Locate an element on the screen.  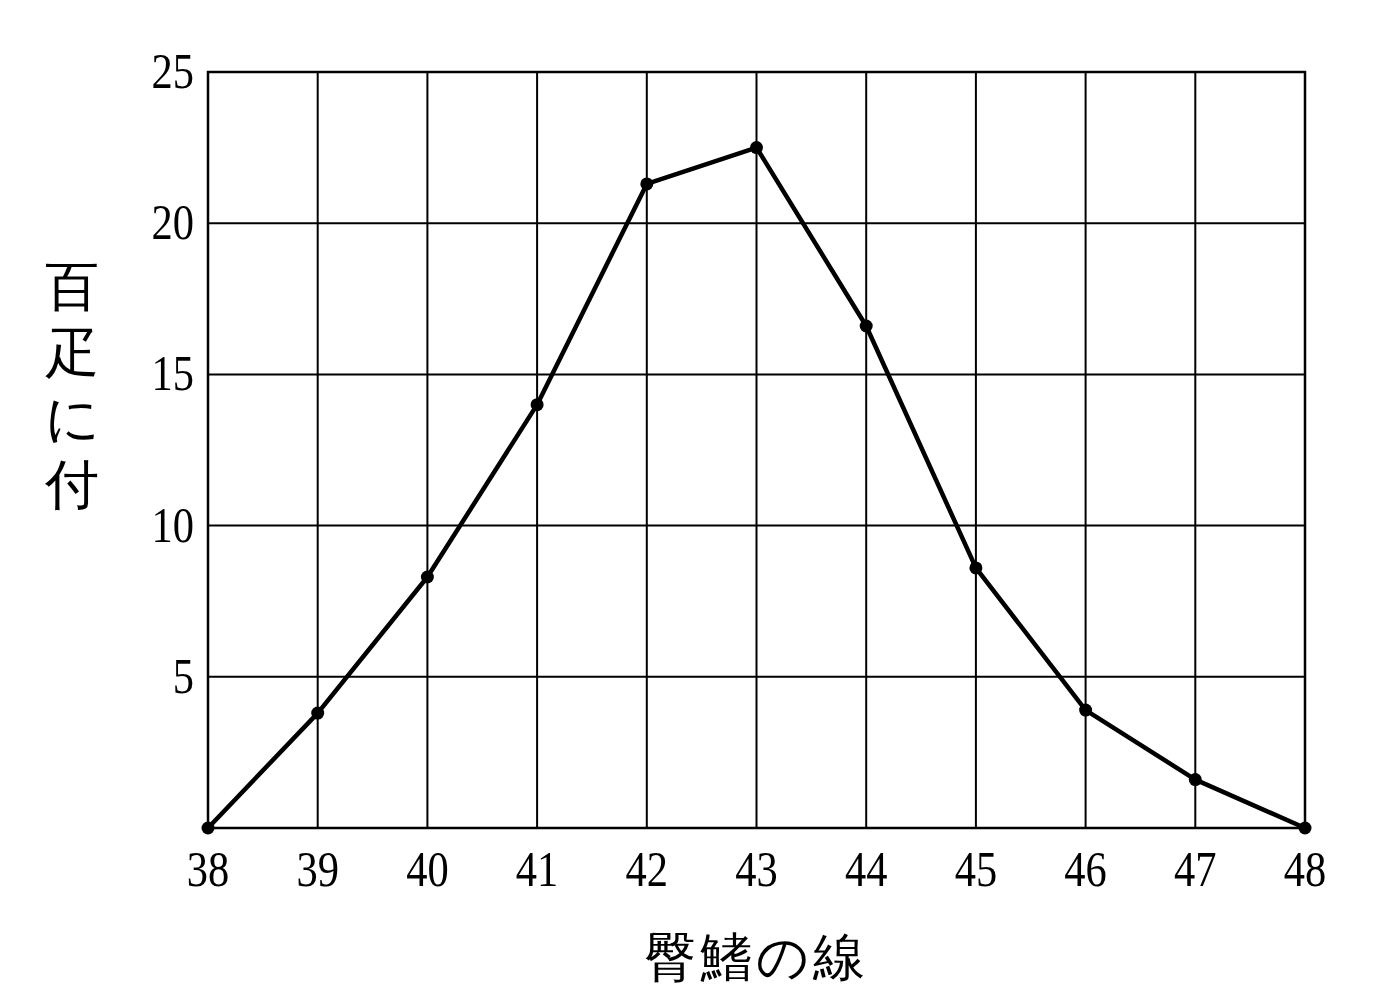
y-tick-label: 15 is located at coordinates (172, 374).